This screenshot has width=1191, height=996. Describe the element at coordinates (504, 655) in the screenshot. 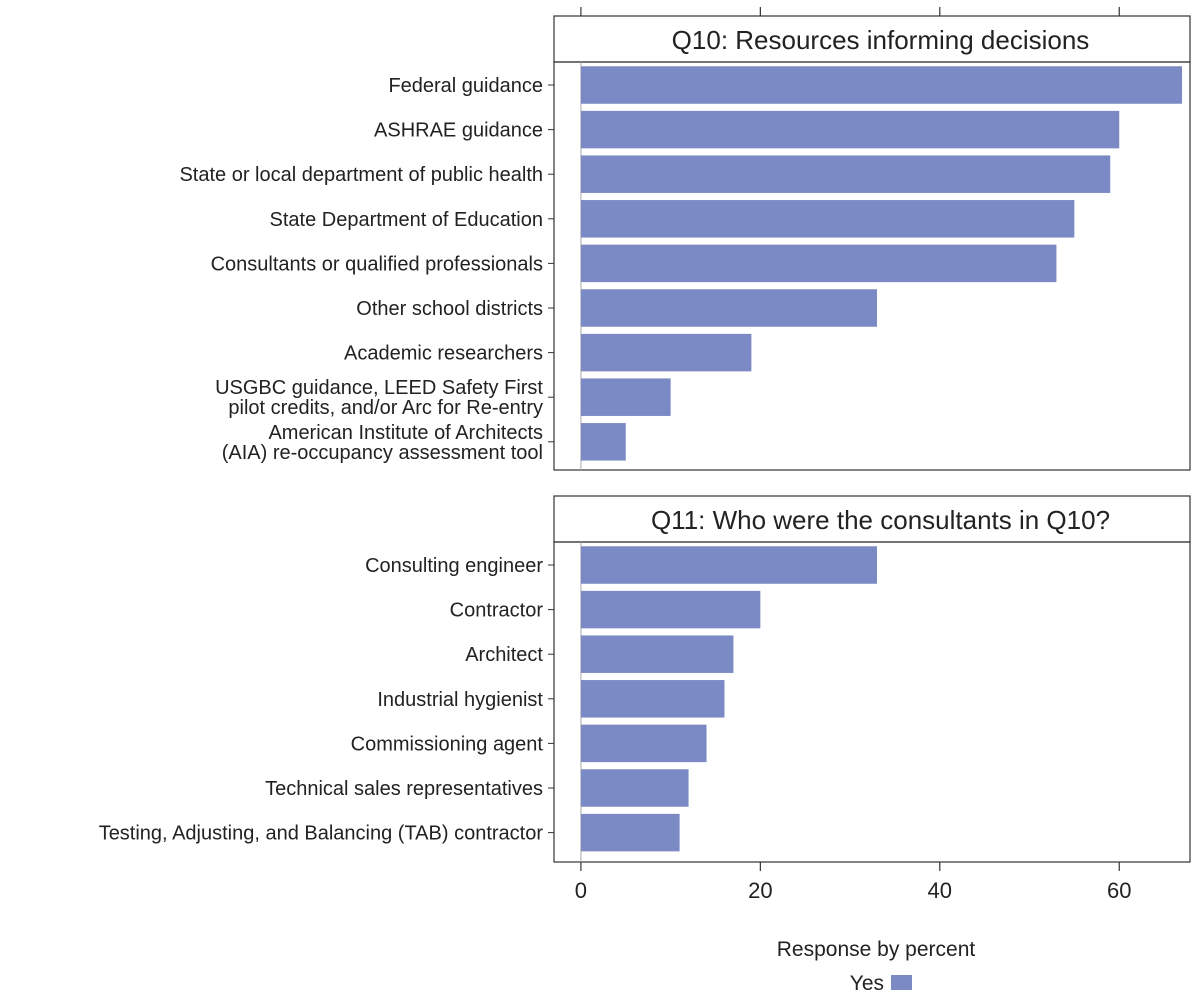

I see `category-label: Architect` at that location.